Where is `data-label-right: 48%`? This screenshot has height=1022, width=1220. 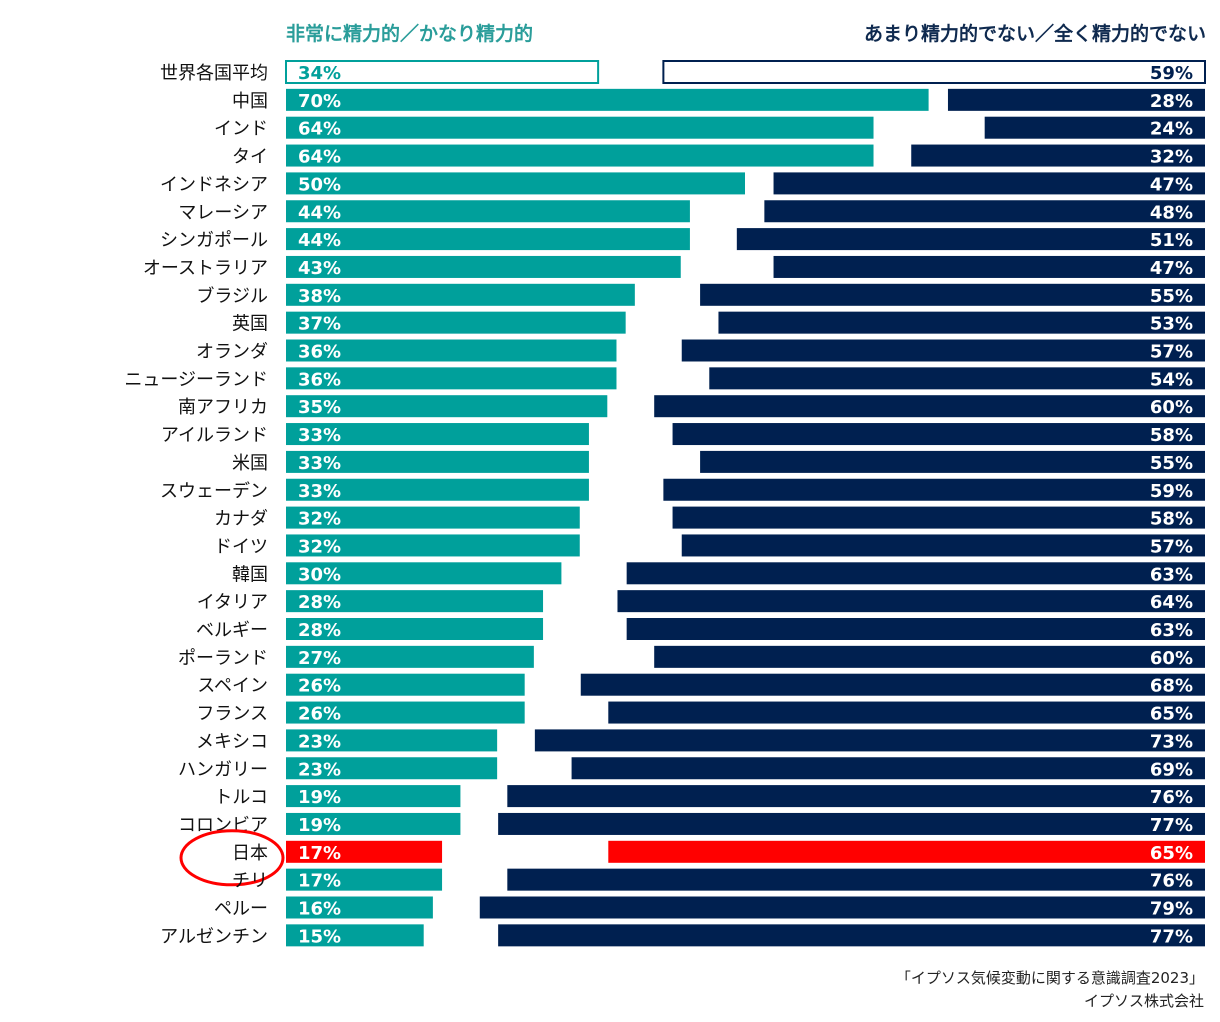 data-label-right: 48% is located at coordinates (1171, 212).